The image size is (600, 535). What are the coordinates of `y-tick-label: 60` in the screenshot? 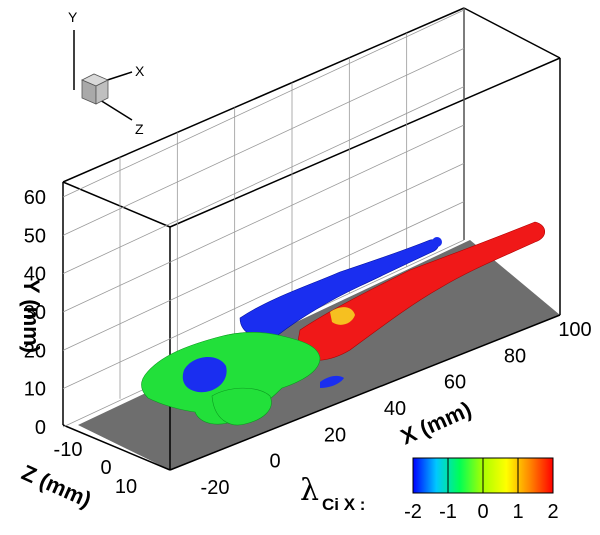 It's located at (35, 198).